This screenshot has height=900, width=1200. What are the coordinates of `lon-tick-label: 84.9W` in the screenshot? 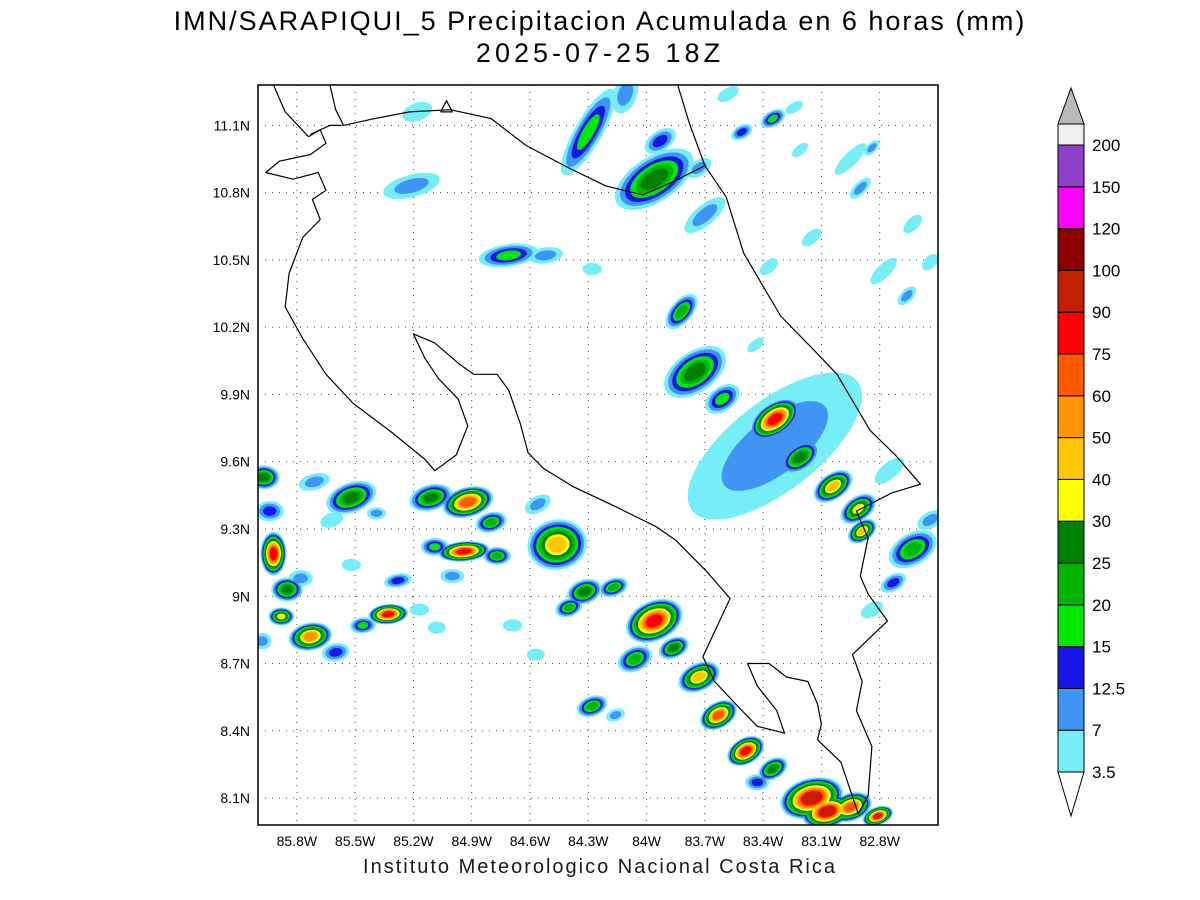 It's located at (471, 841).